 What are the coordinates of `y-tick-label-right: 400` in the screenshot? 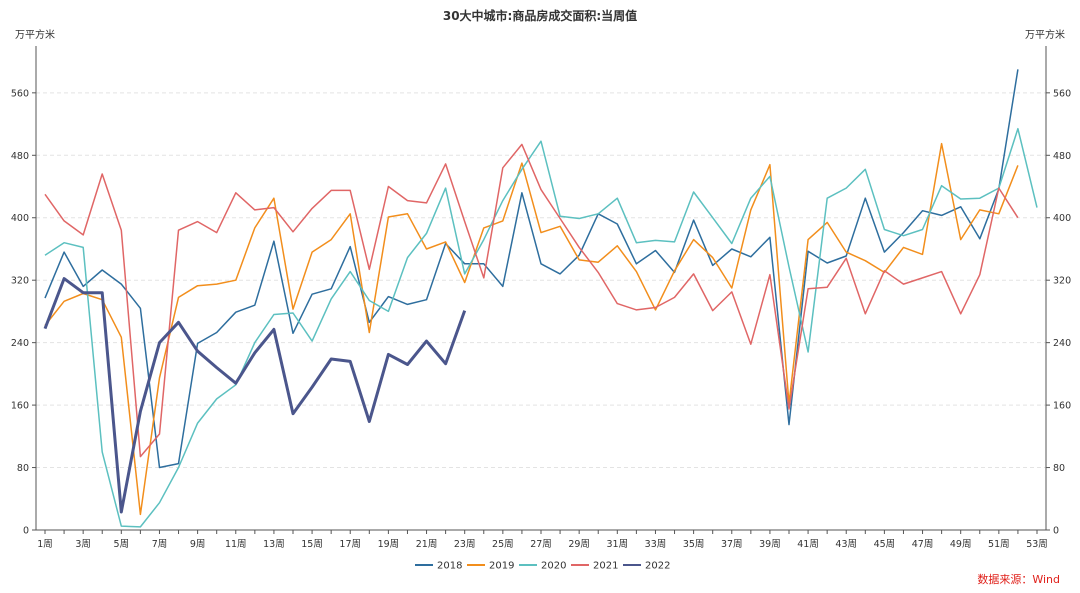 It's located at (1062, 218).